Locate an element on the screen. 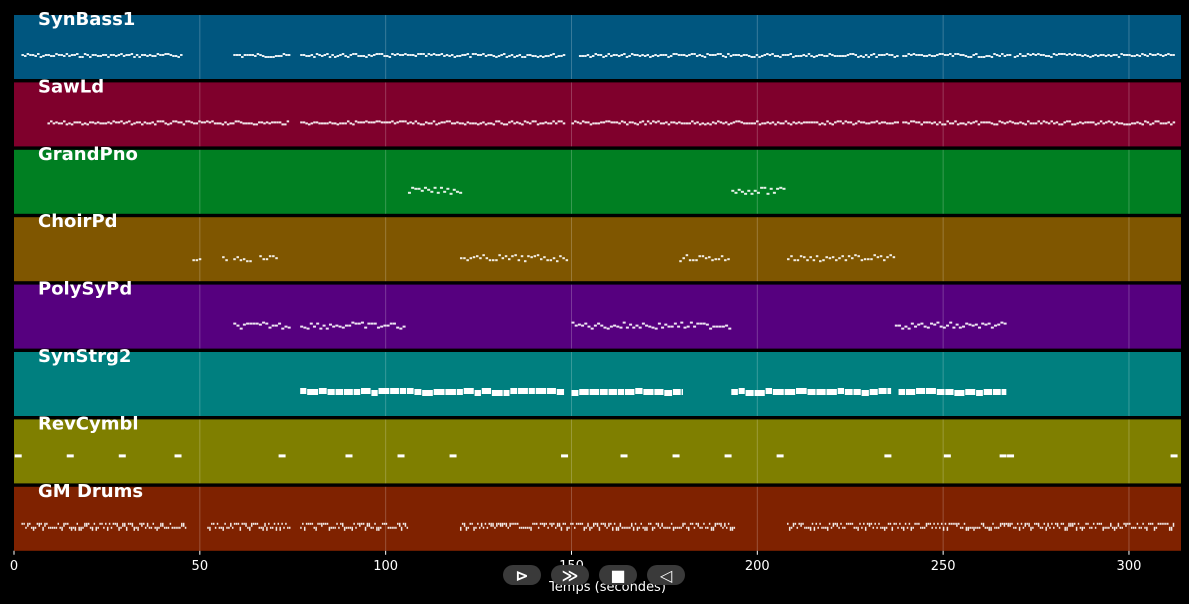 This screenshot has width=1189, height=604. track-label: ChoirPd is located at coordinates (78, 221).